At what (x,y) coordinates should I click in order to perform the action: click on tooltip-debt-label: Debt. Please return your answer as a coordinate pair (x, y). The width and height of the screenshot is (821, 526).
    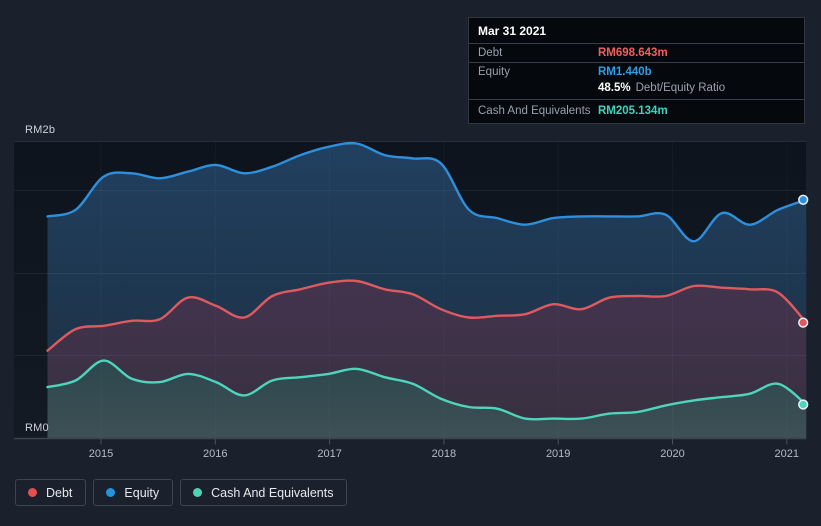
    Looking at the image, I should click on (490, 53).